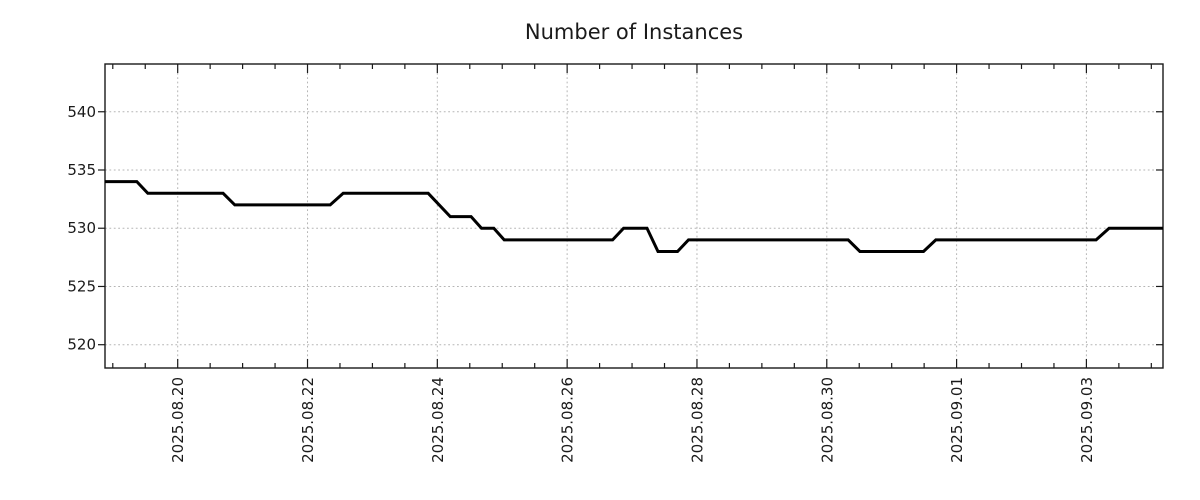  I want to click on x-tick-label: 2025.08.30, so click(827, 420).